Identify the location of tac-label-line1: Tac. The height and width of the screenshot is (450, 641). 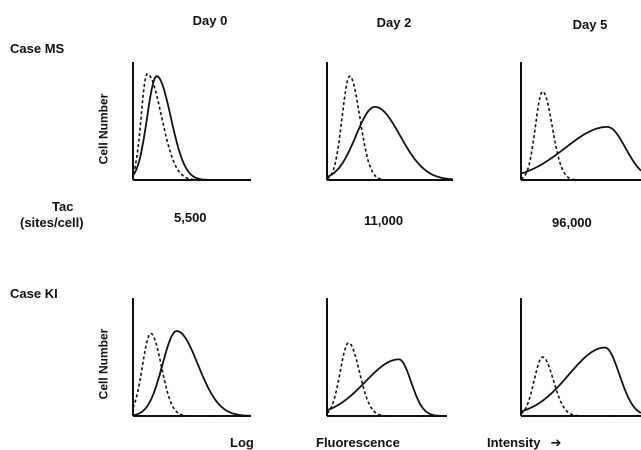
(63, 206).